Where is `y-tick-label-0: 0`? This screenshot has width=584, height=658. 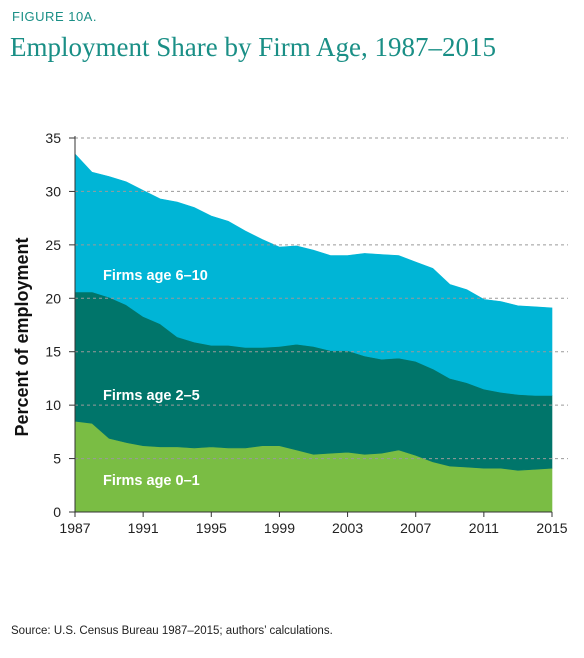 y-tick-label-0: 0 is located at coordinates (57, 512).